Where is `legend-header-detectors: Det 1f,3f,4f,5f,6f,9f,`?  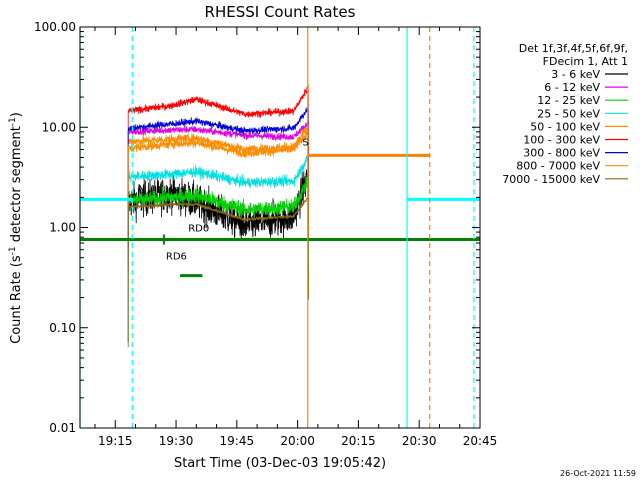
legend-header-detectors: Det 1f,3f,4f,5f,6f,9f, is located at coordinates (573, 48).